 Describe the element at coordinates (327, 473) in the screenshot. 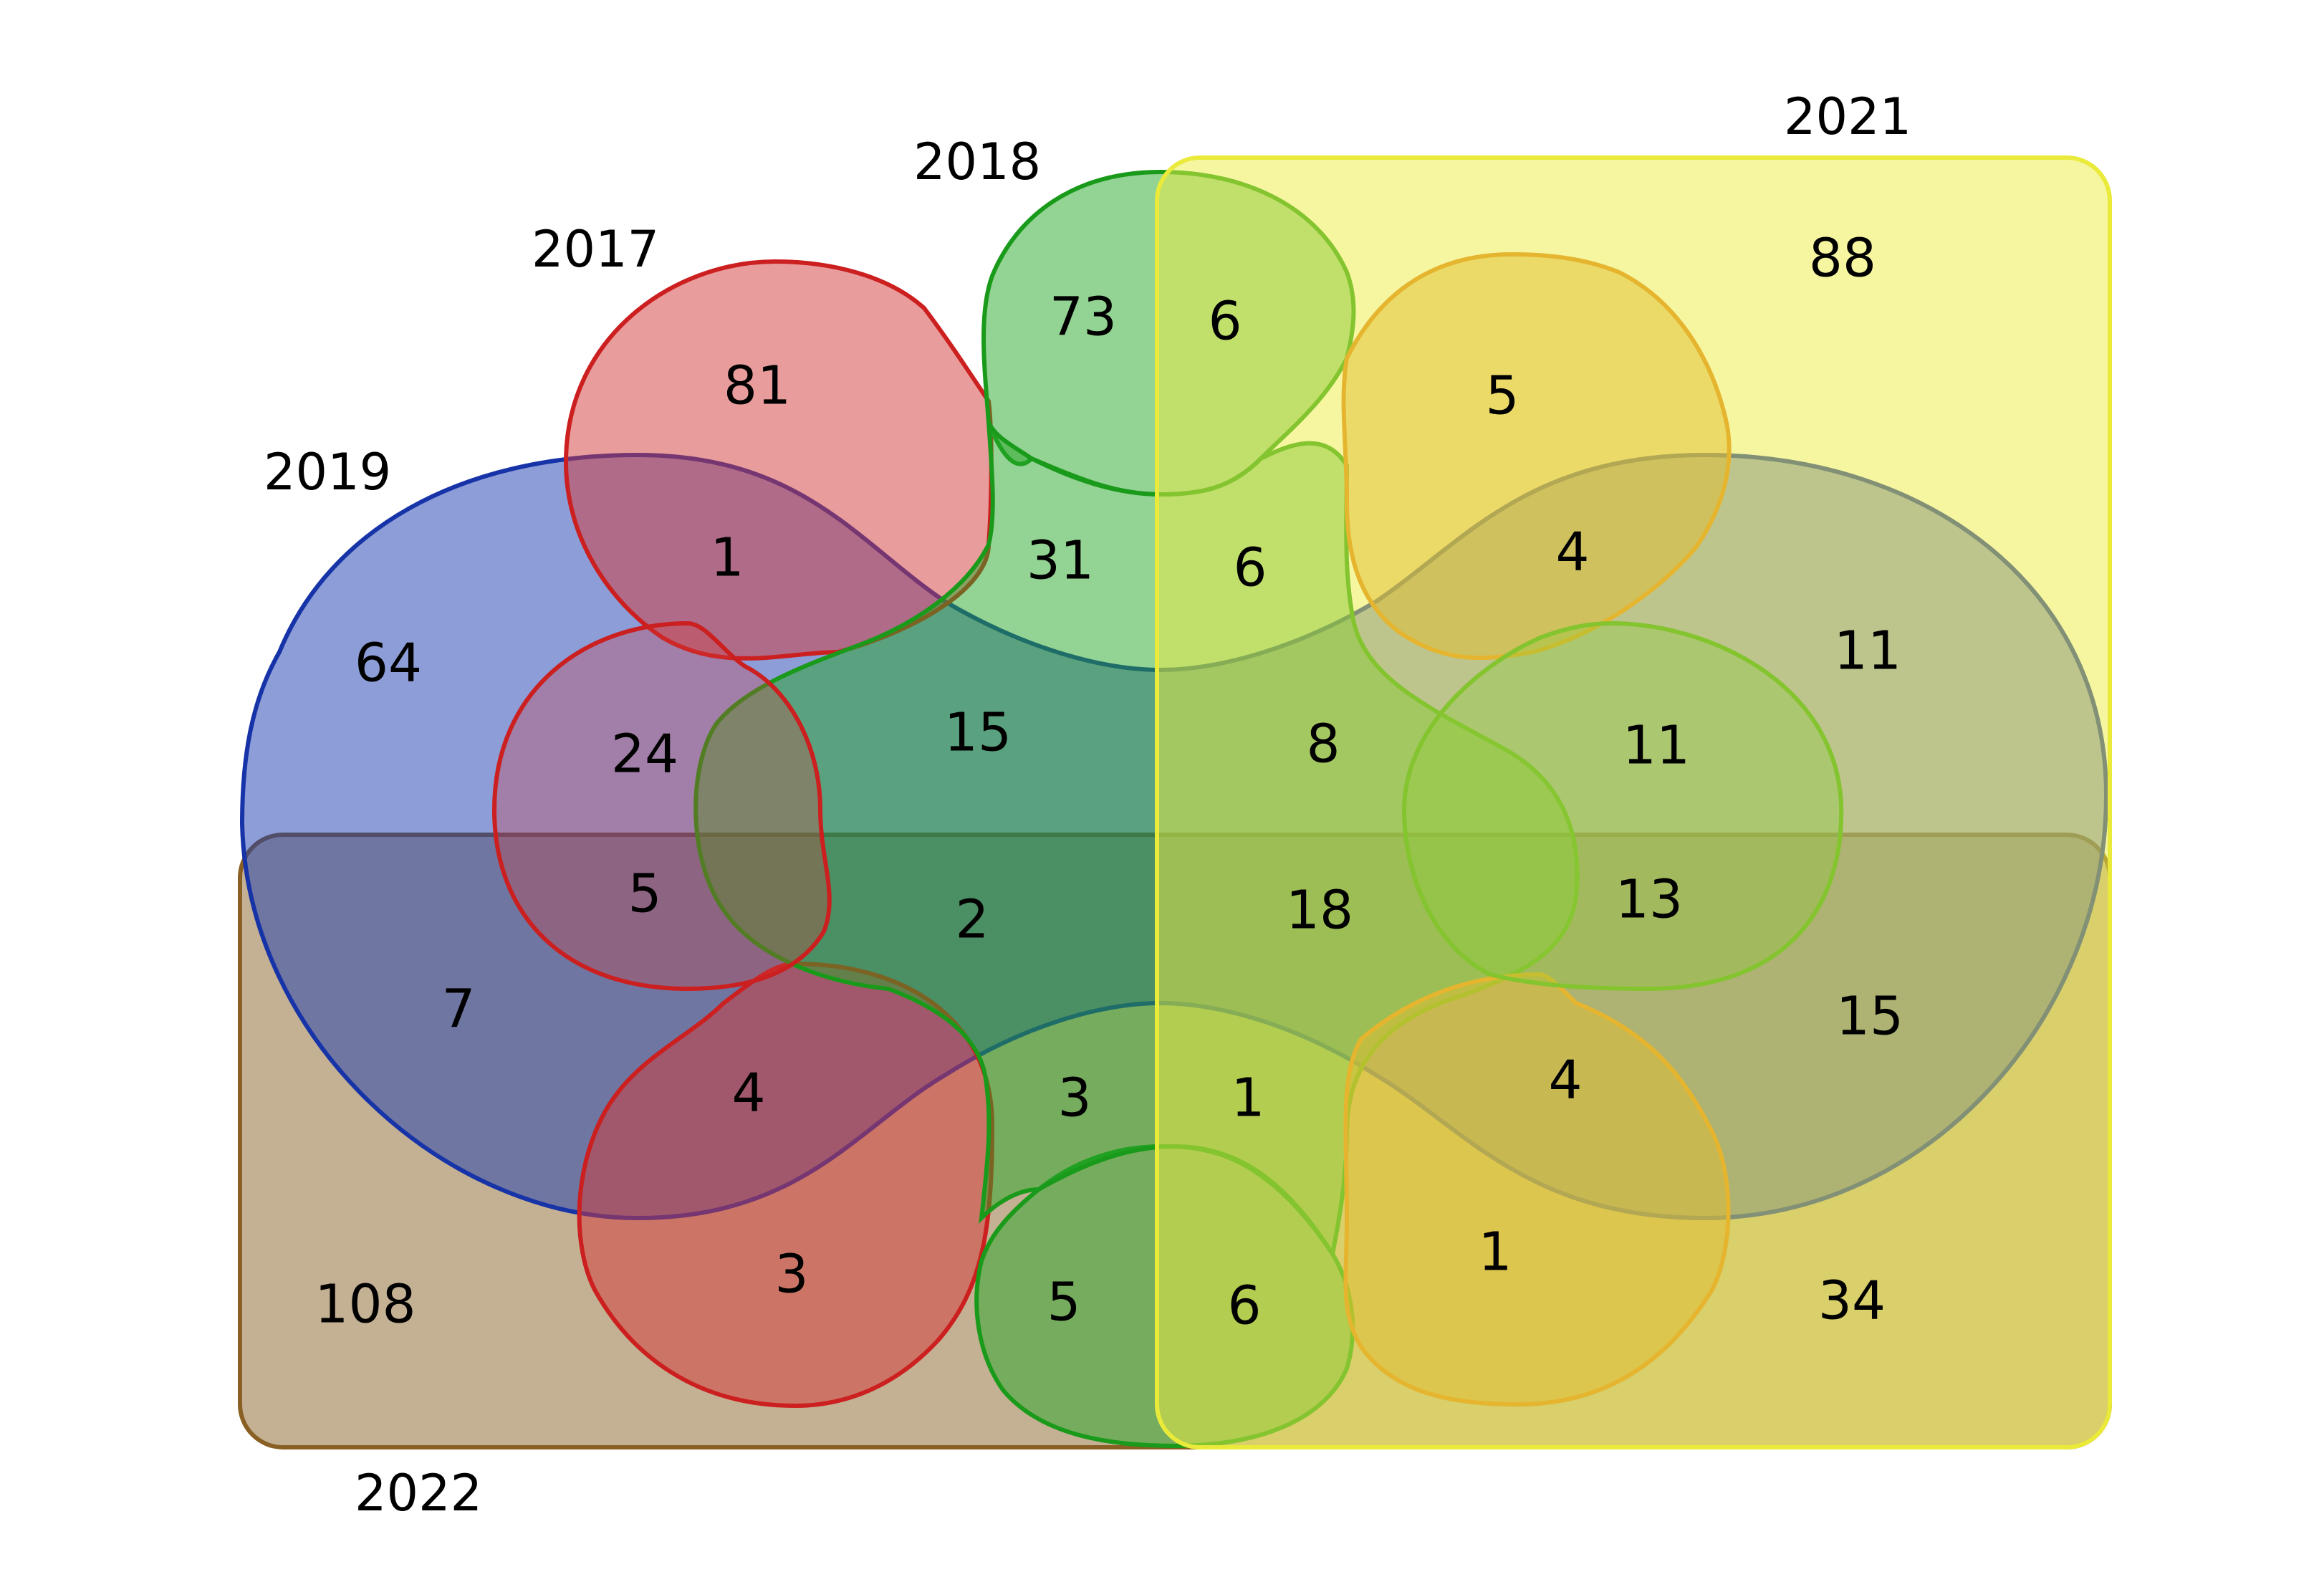

I see `set-label-2019: 2019` at that location.